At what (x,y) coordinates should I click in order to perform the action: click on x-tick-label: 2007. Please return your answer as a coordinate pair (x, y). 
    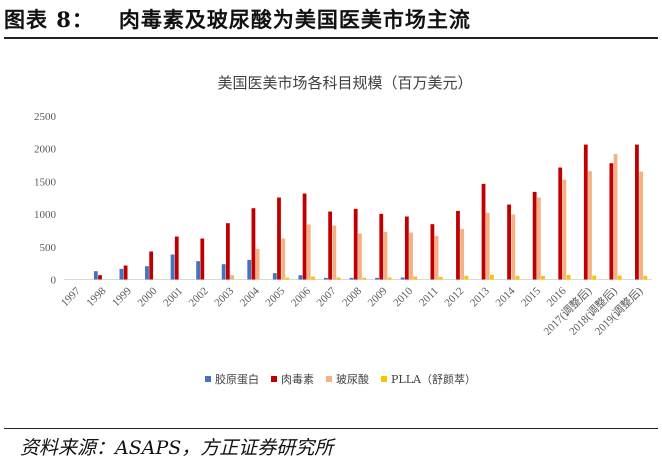
    Looking at the image, I should click on (327, 297).